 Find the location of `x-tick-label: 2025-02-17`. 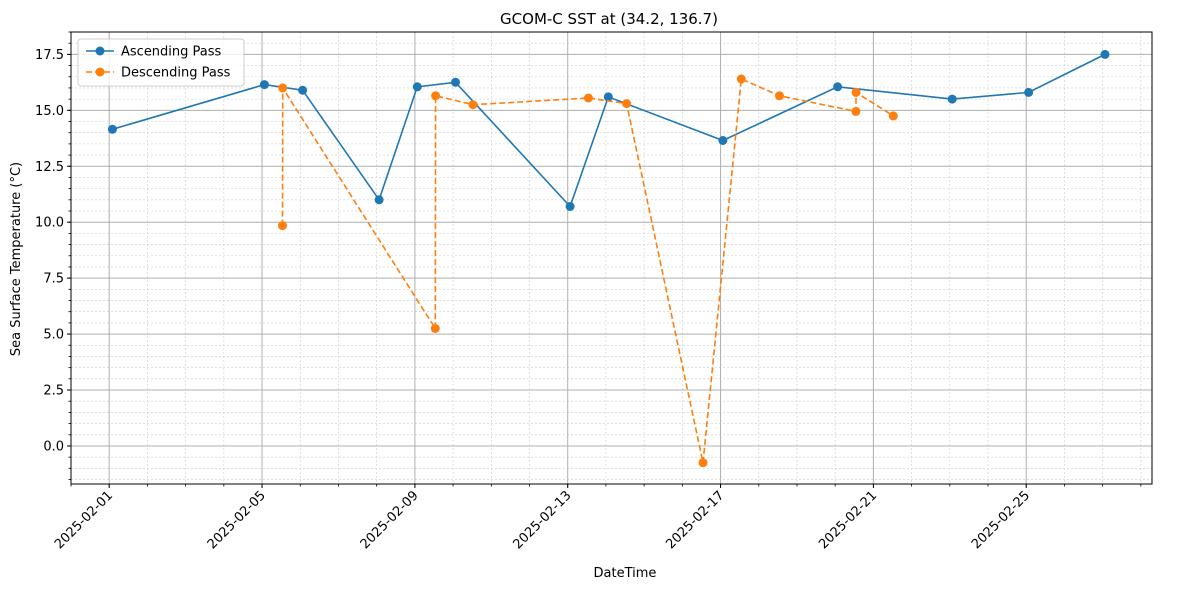

x-tick-label: 2025-02-17 is located at coordinates (695, 520).